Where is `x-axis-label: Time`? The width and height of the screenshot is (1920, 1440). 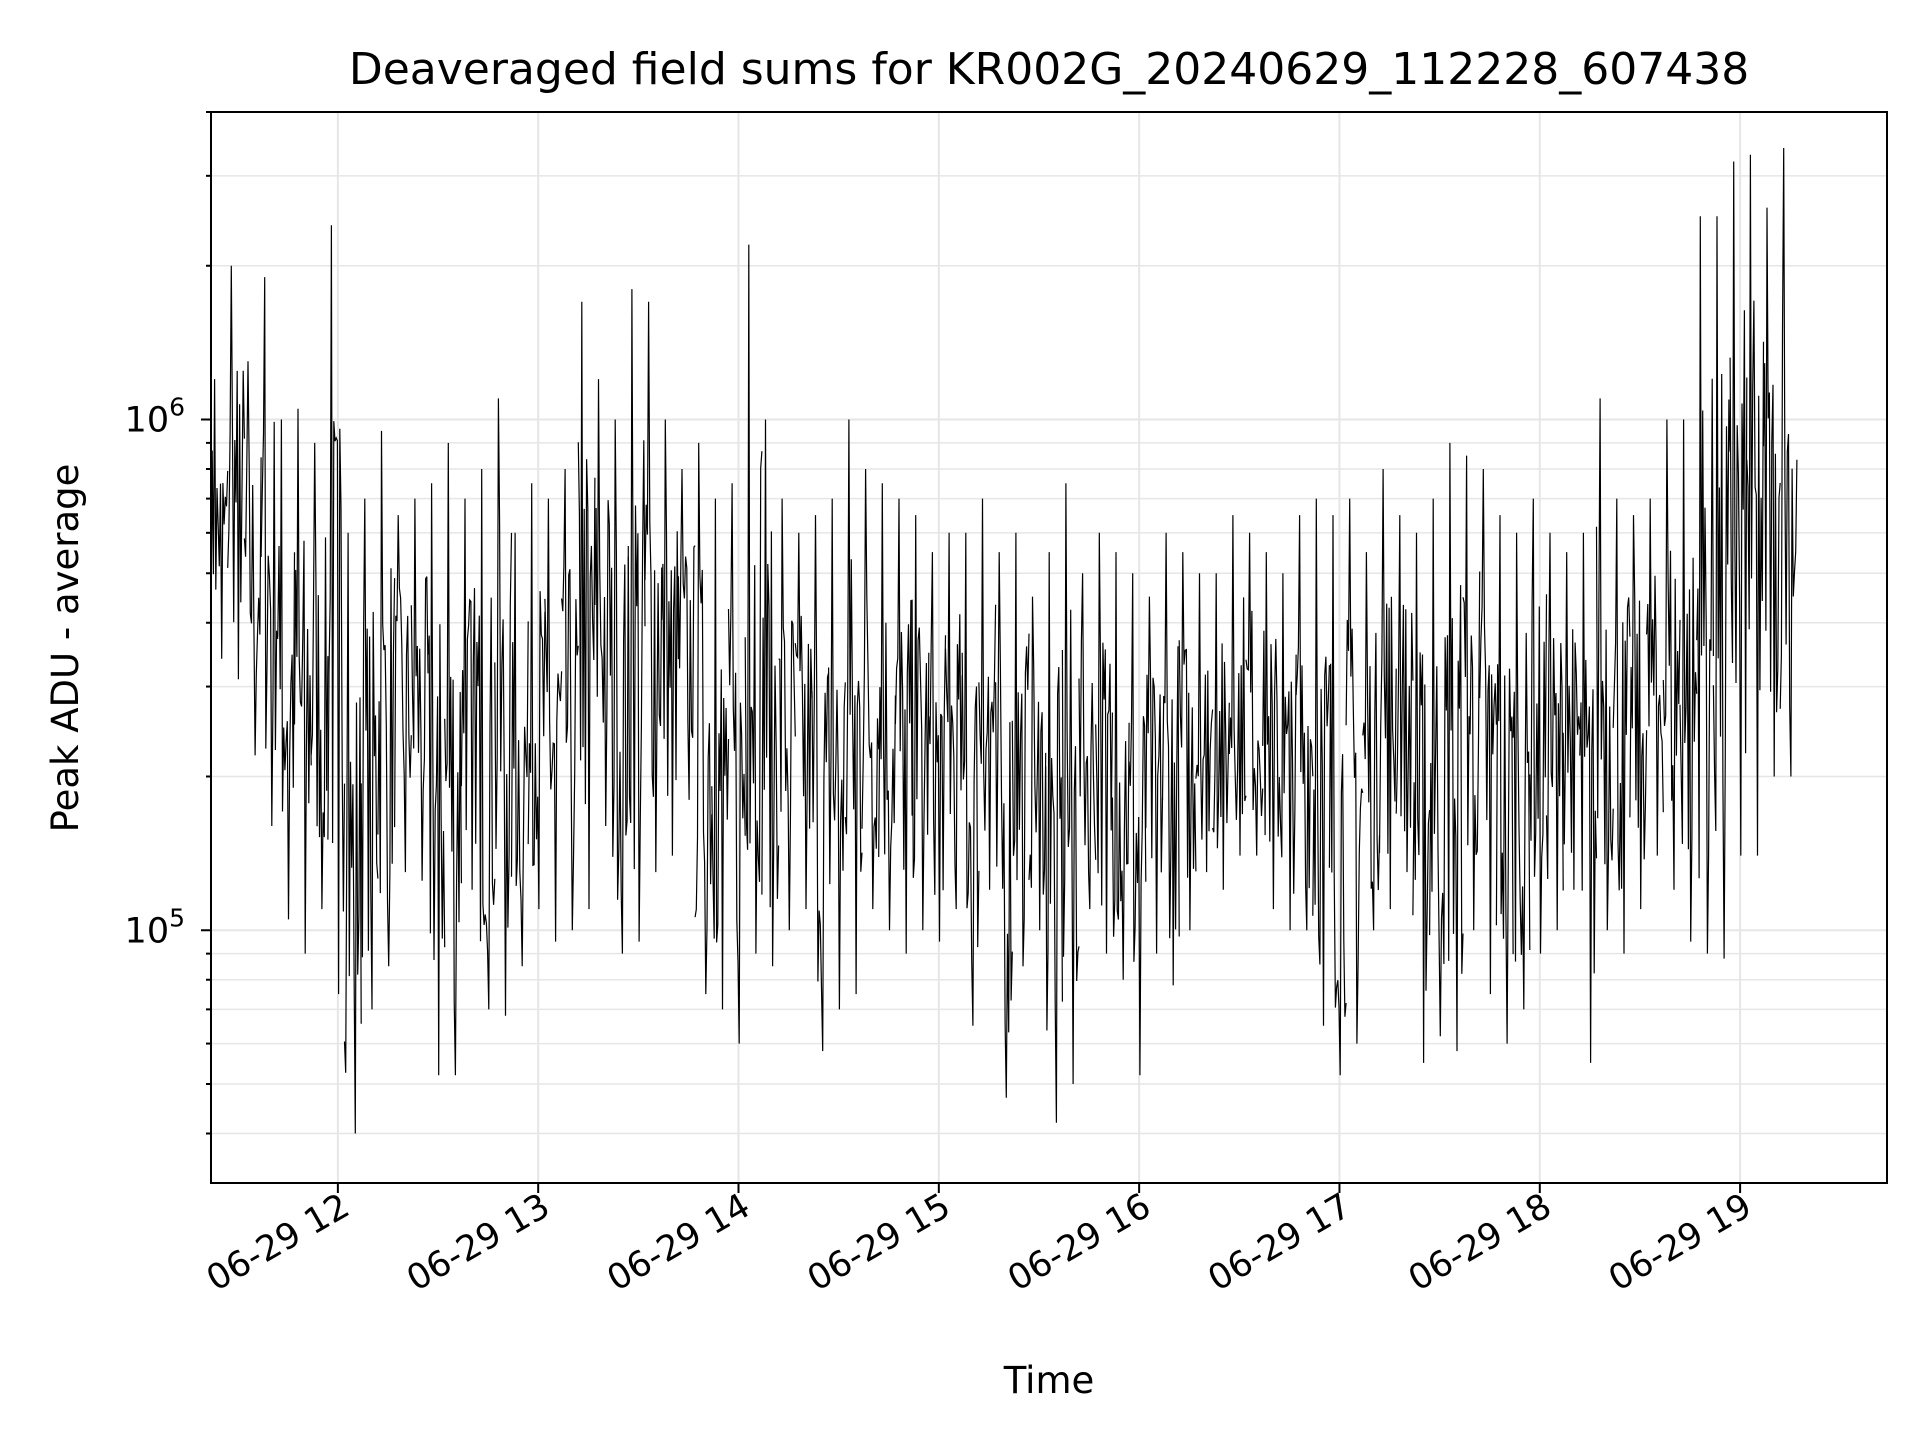 x-axis-label: Time is located at coordinates (1049, 1380).